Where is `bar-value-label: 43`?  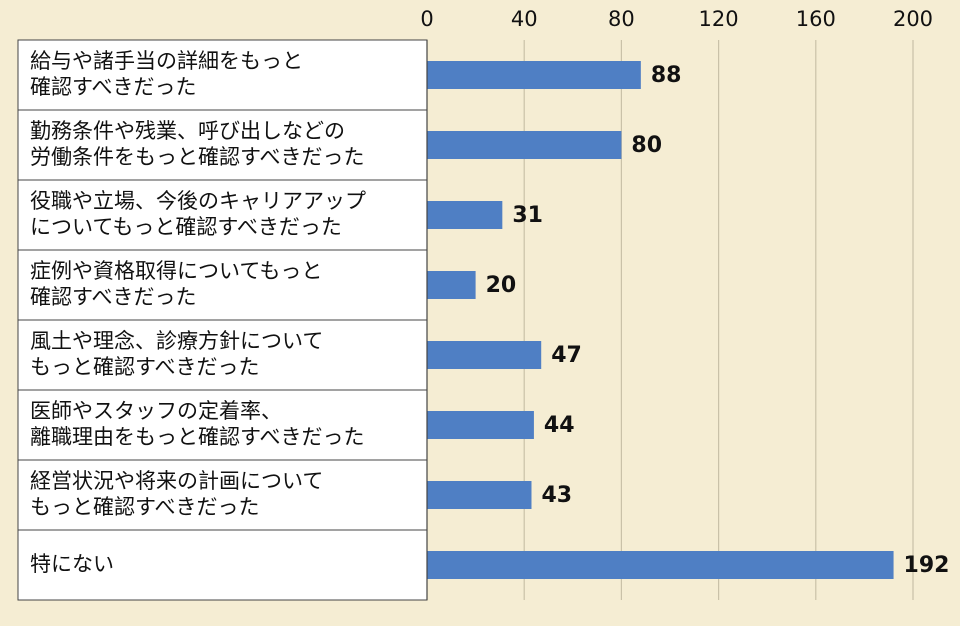 bar-value-label: 43 is located at coordinates (556, 495).